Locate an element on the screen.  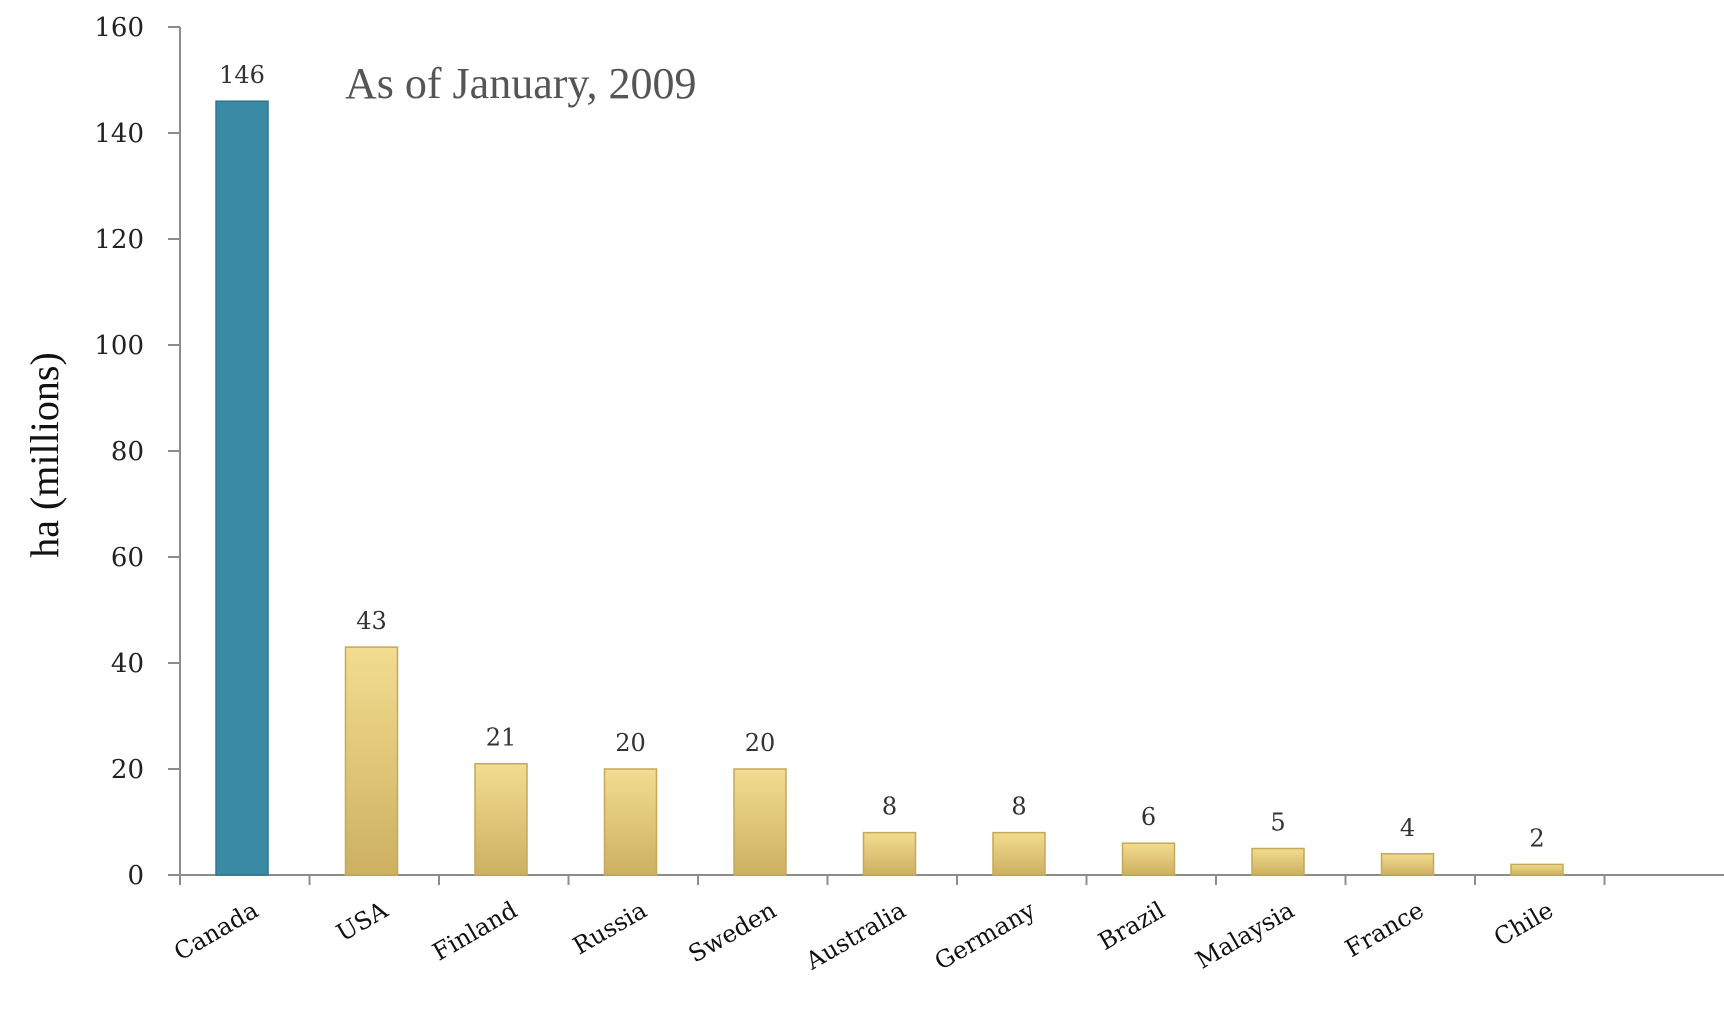
y-tick-label: 40 is located at coordinates (127, 664).